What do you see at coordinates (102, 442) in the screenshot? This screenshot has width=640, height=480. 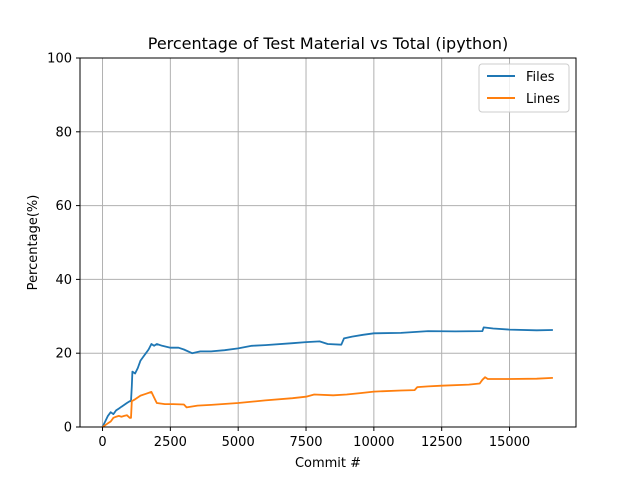 I see `x-tick-label: 0` at bounding box center [102, 442].